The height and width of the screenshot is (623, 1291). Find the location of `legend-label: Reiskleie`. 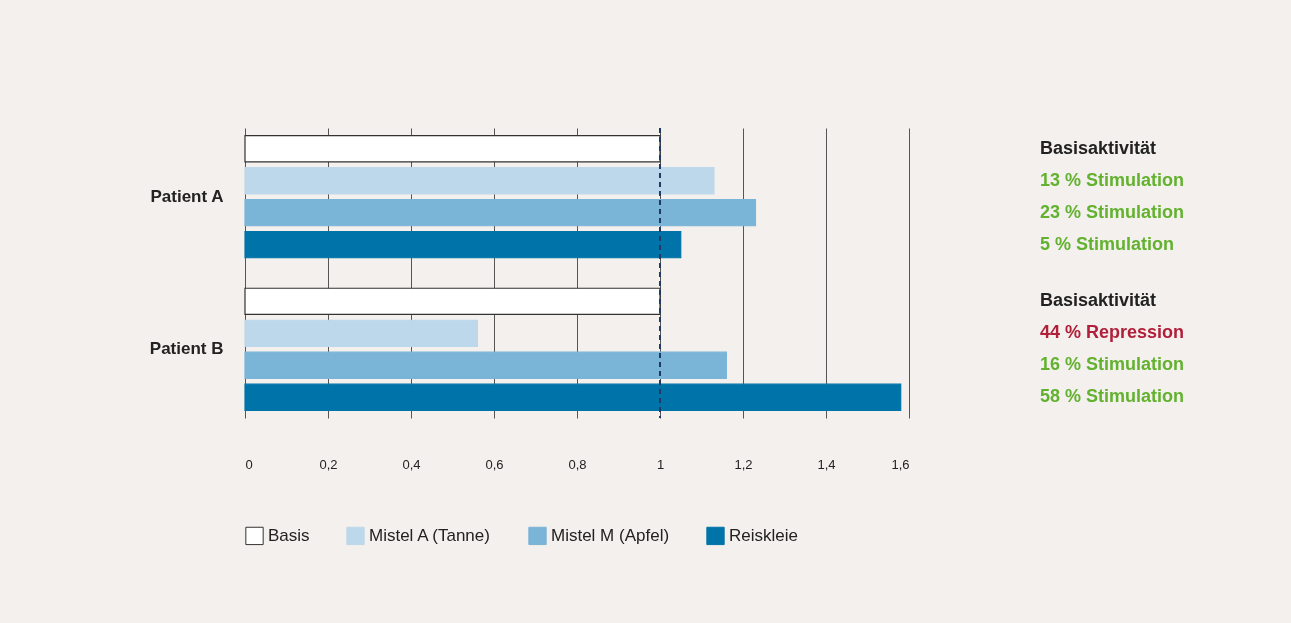

legend-label: Reiskleie is located at coordinates (763, 535).